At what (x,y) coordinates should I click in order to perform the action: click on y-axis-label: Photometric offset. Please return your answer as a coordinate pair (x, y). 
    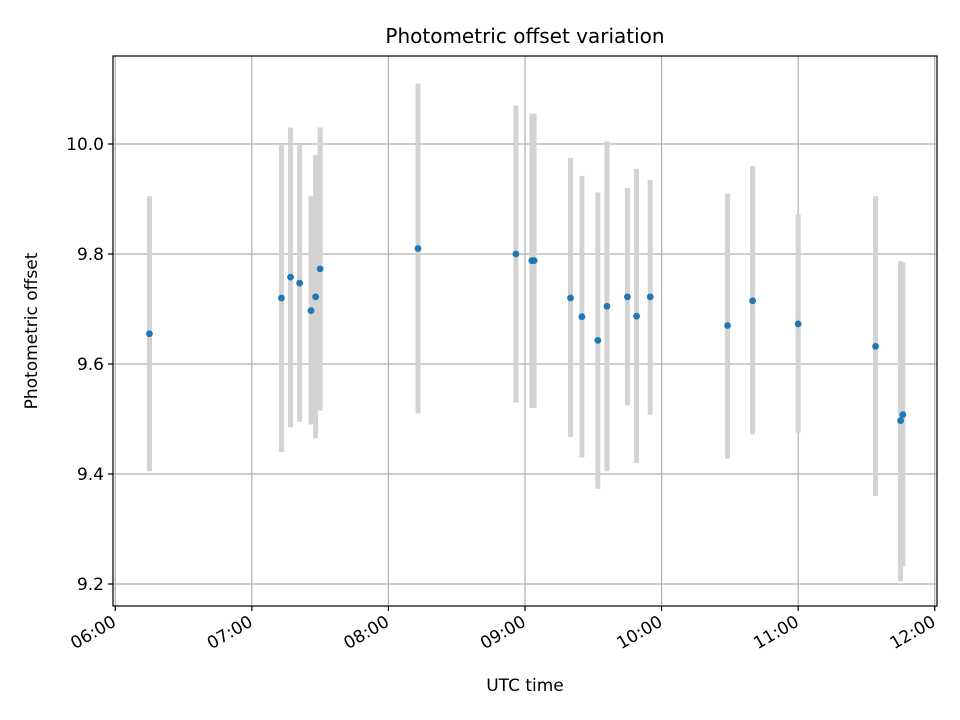
    Looking at the image, I should click on (32, 330).